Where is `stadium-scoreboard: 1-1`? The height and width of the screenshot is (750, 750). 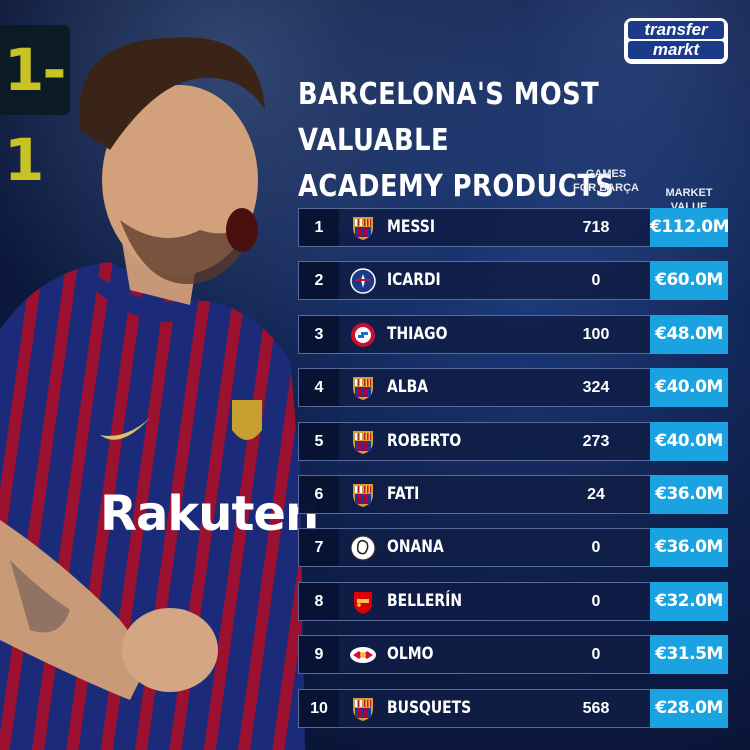 stadium-scoreboard: 1-1 is located at coordinates (35, 109).